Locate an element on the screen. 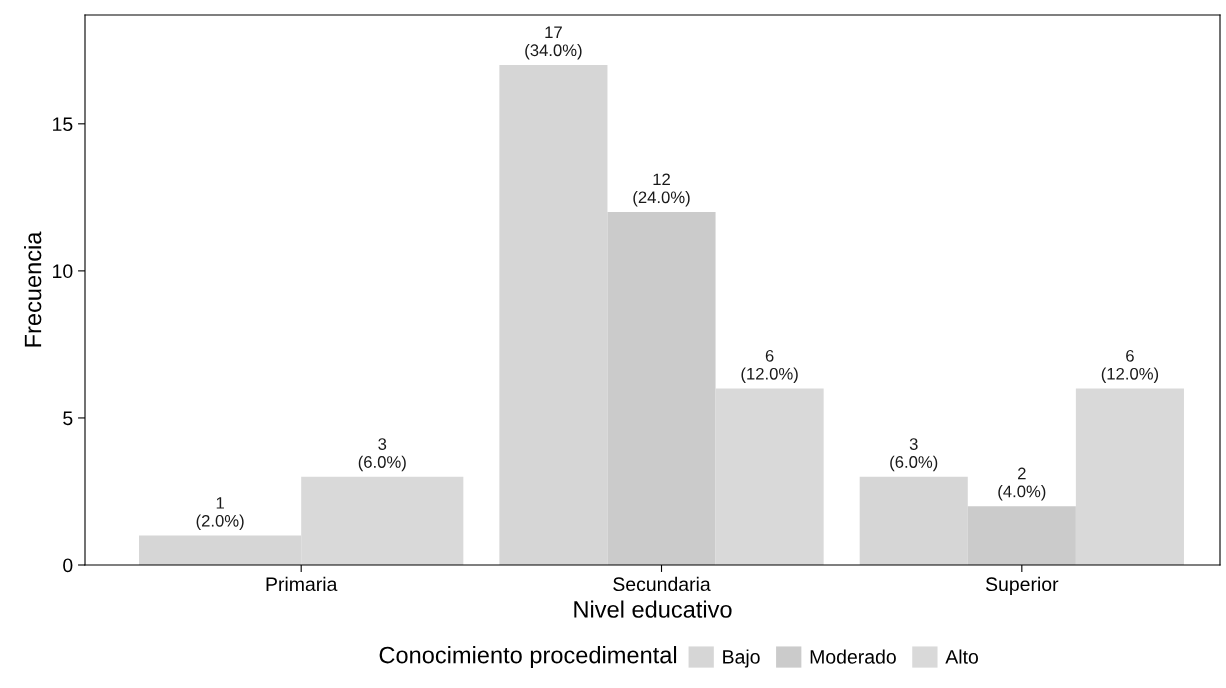 This screenshot has width=1226, height=688. x-tick-label: Secundaria is located at coordinates (662, 584).